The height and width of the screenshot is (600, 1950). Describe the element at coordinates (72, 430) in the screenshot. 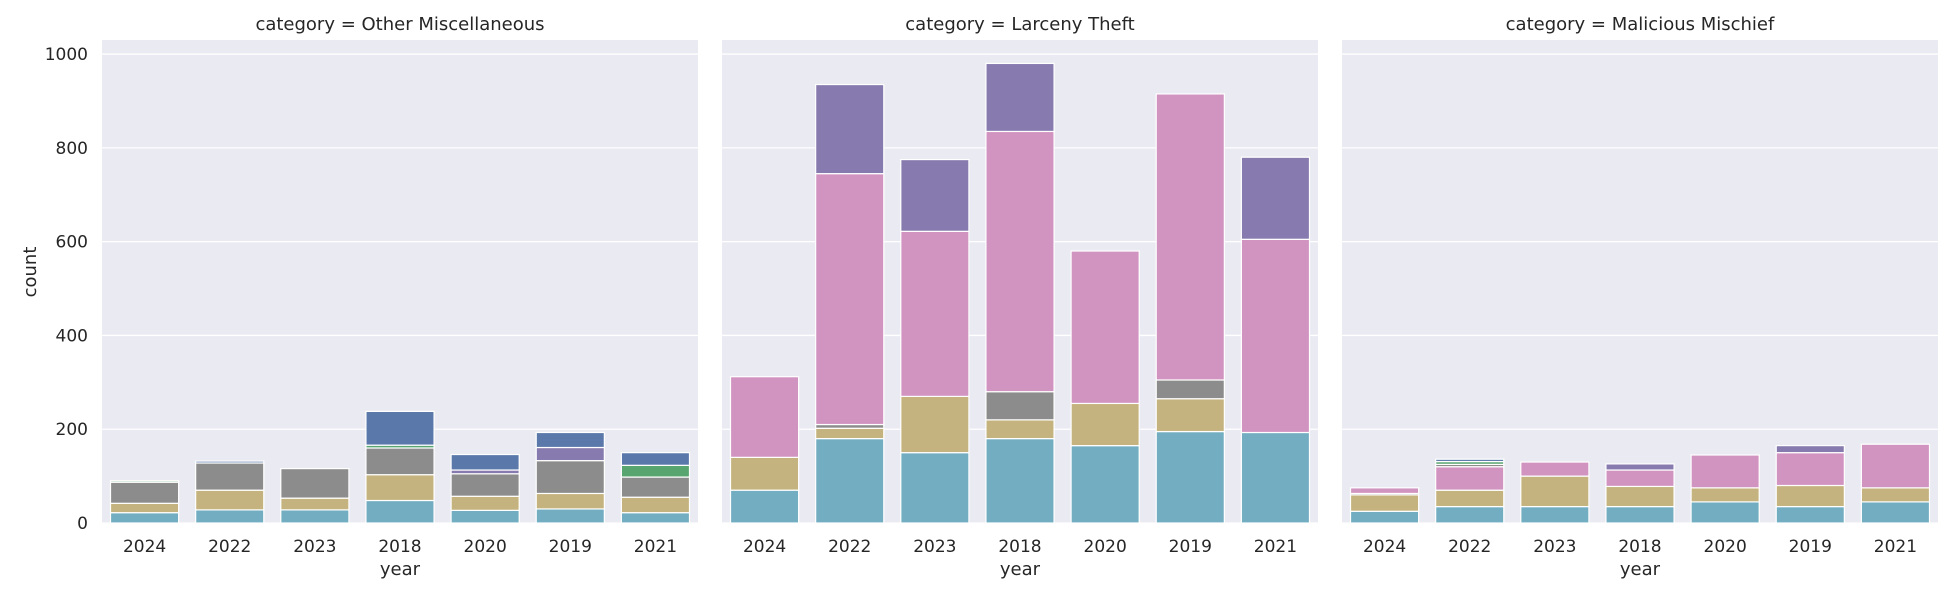

I see `y-tick-label: 200` at that location.